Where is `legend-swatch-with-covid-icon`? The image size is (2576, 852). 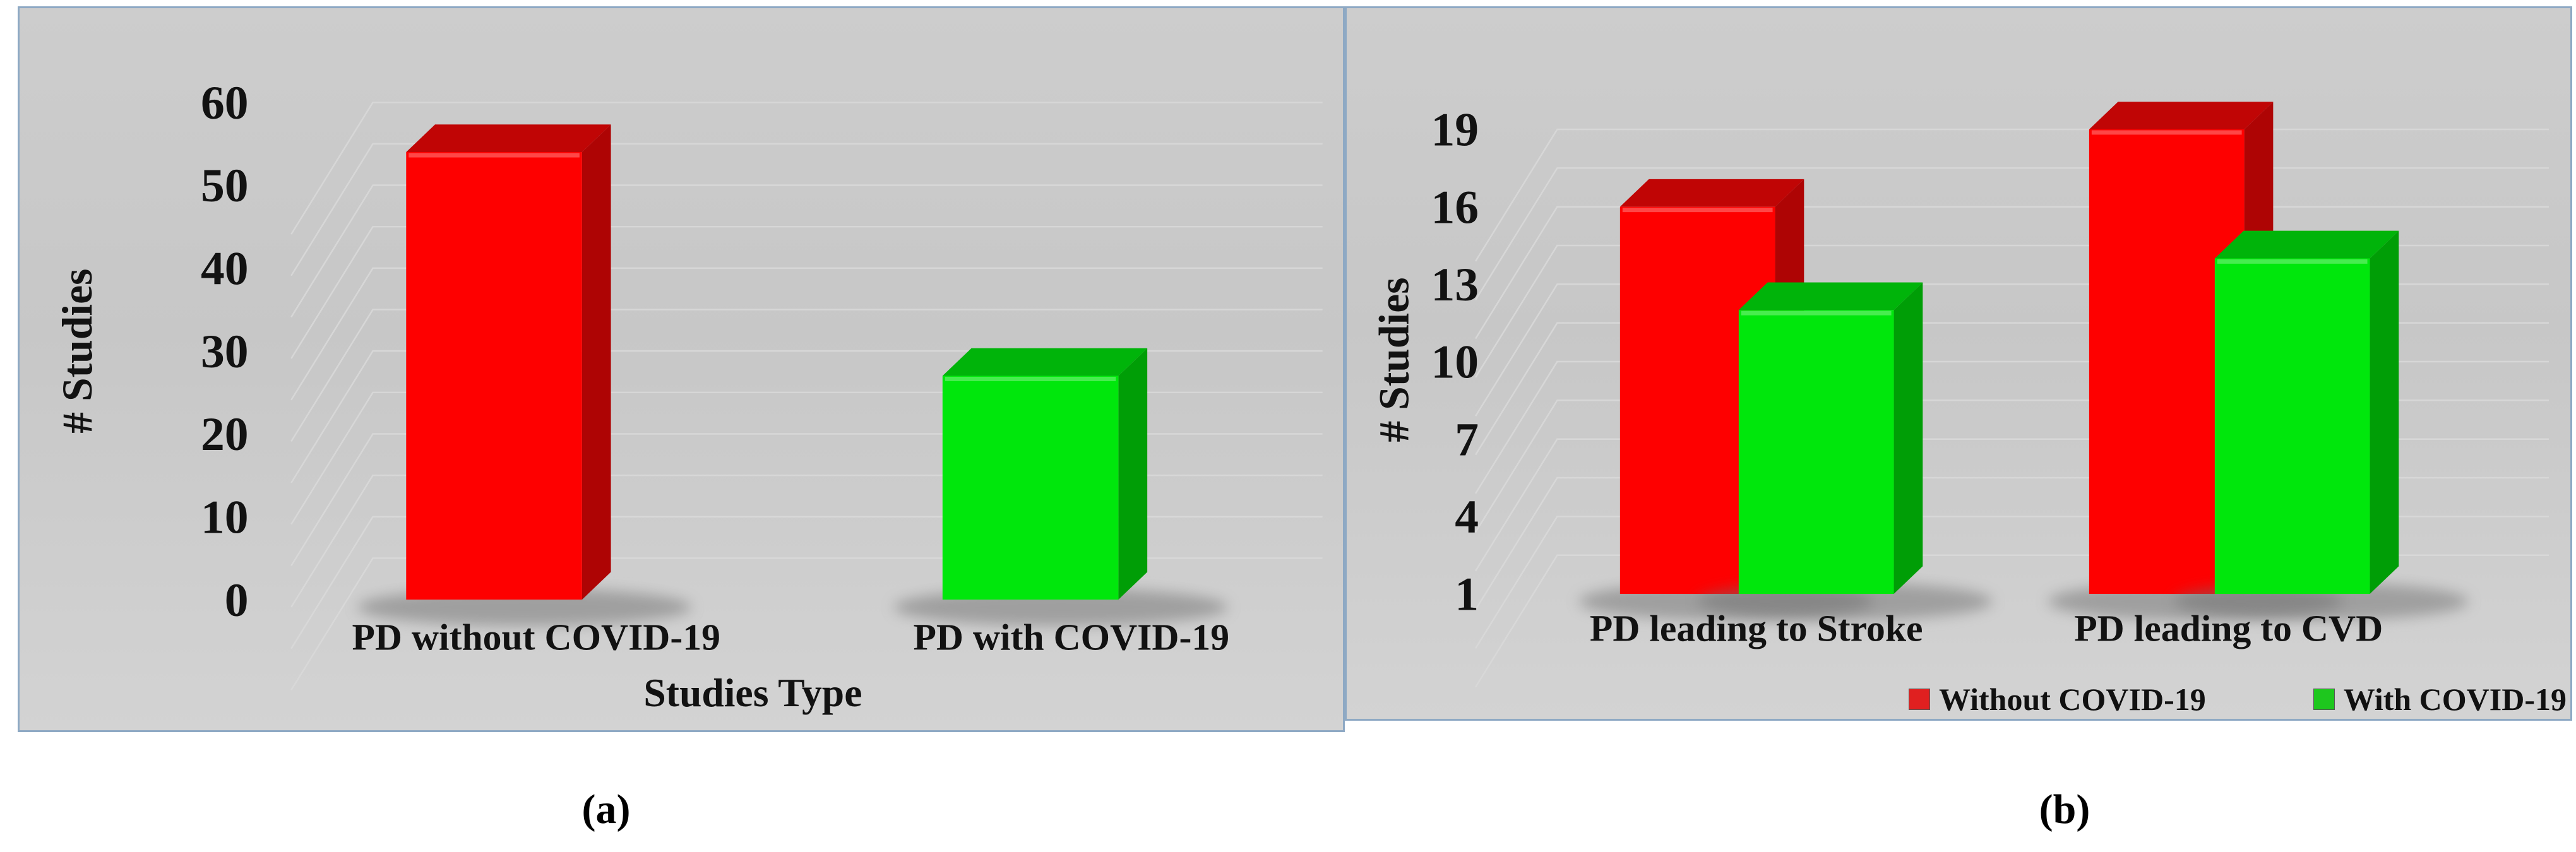 legend-swatch-with-covid-icon is located at coordinates (2324, 699).